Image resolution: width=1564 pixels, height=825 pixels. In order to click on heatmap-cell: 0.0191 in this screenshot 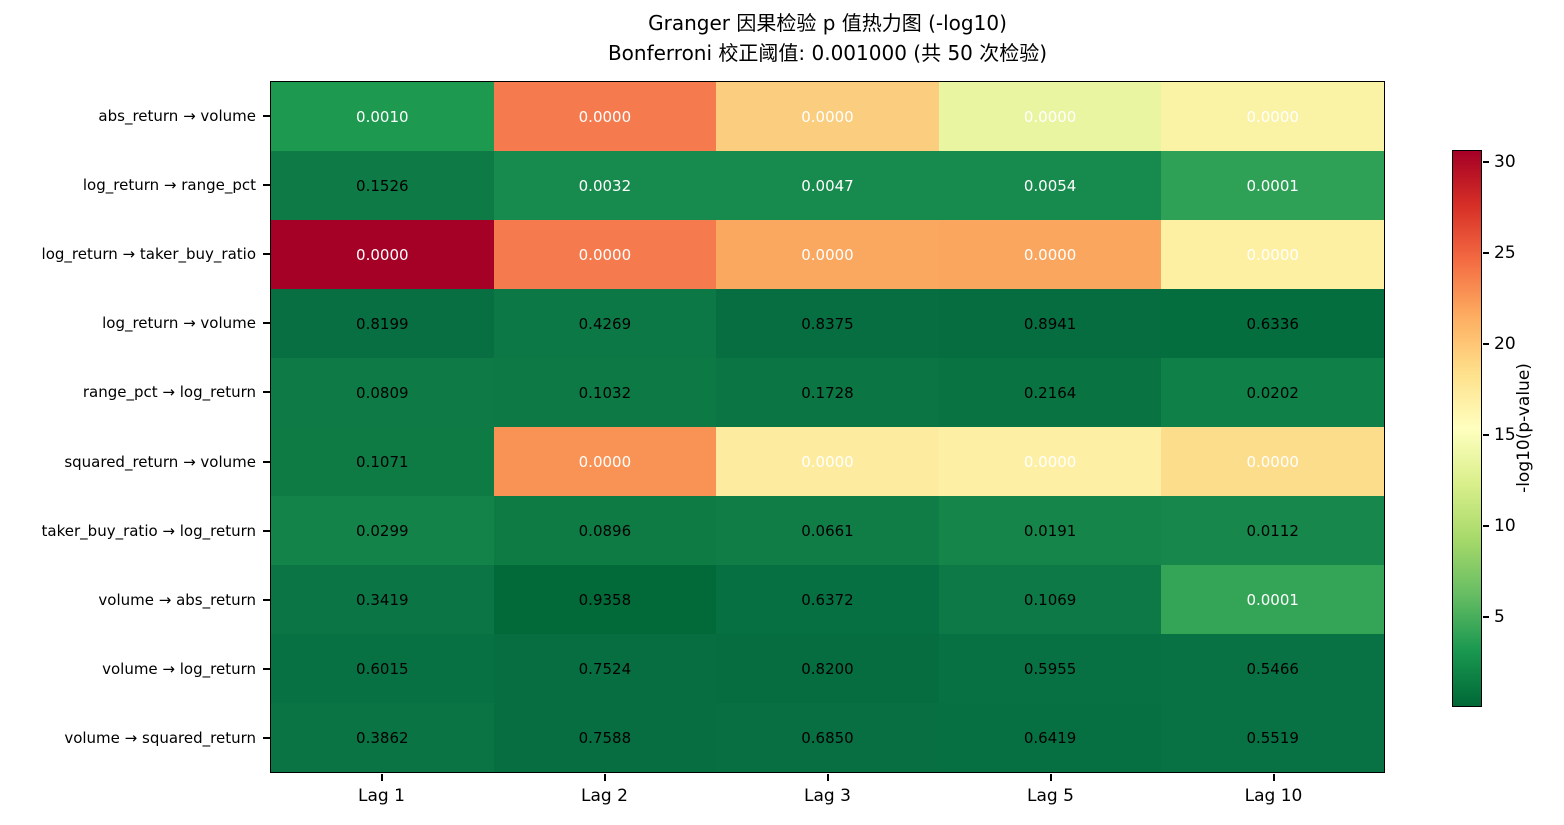, I will do `click(1050, 530)`.